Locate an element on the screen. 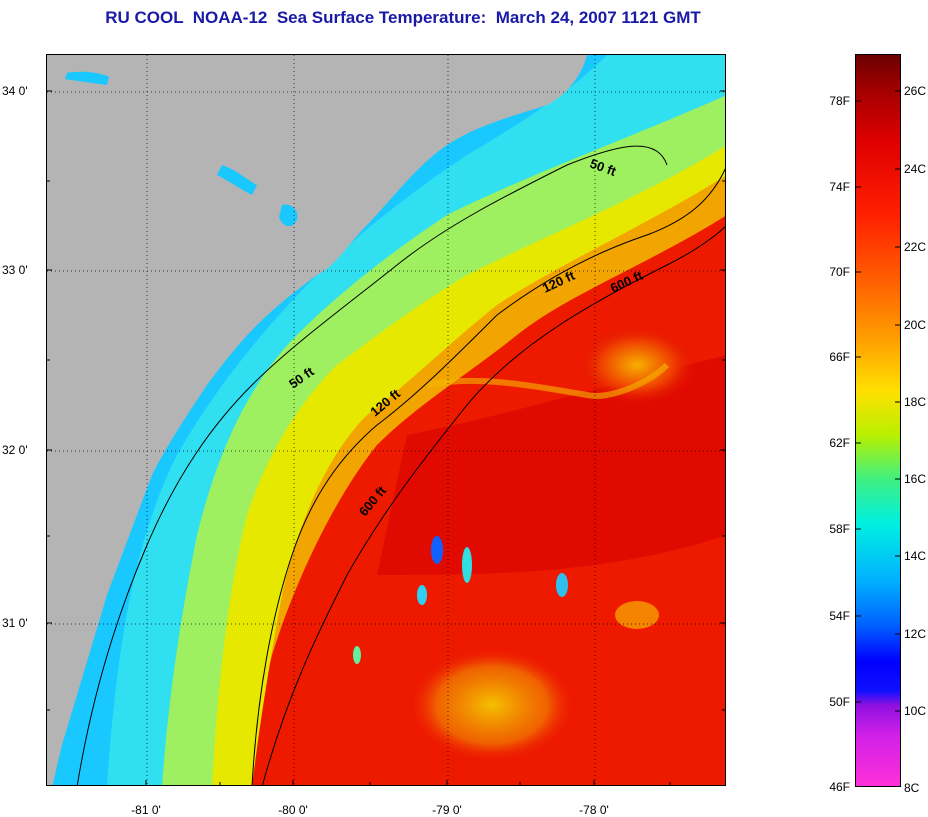  colorbar-label-c: 20C is located at coordinates (915, 325).